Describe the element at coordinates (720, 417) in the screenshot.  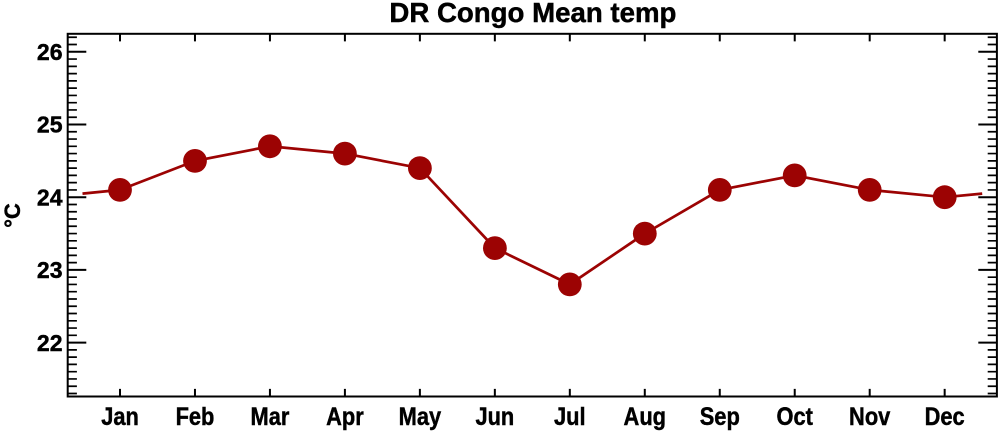
I see `svg-text: Sep` at that location.